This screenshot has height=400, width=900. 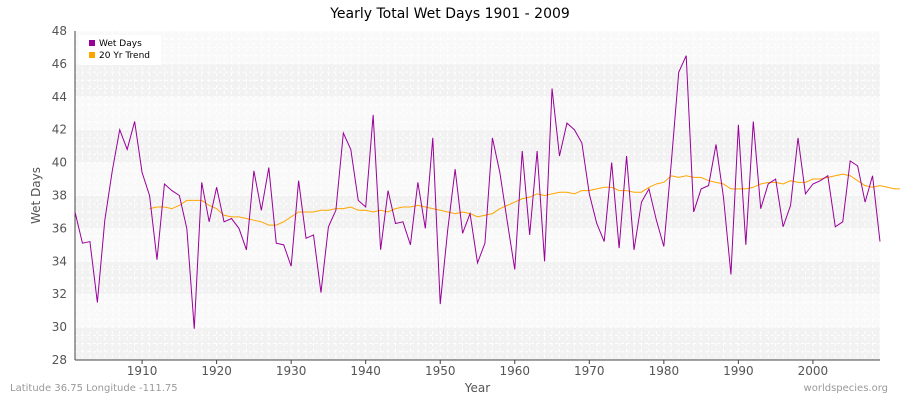 What do you see at coordinates (59, 228) in the screenshot?
I see `y-tick-label: 36` at bounding box center [59, 228].